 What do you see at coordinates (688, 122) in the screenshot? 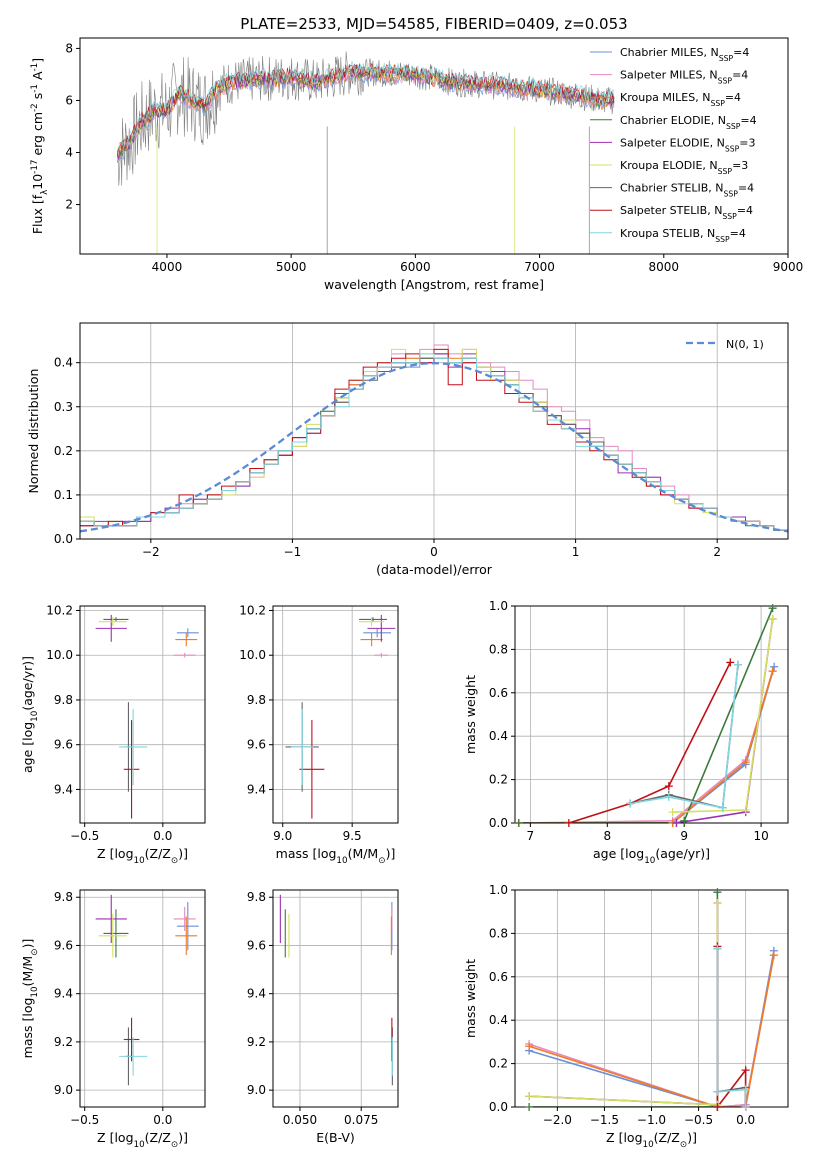
I see `legend-label: Chabrier ELODIE, NSSP=4` at bounding box center [688, 122].